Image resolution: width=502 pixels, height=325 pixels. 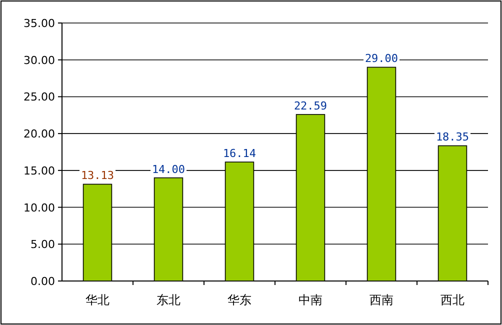 What do you see at coordinates (453, 137) in the screenshot?
I see `data-label: 18.35` at bounding box center [453, 137].